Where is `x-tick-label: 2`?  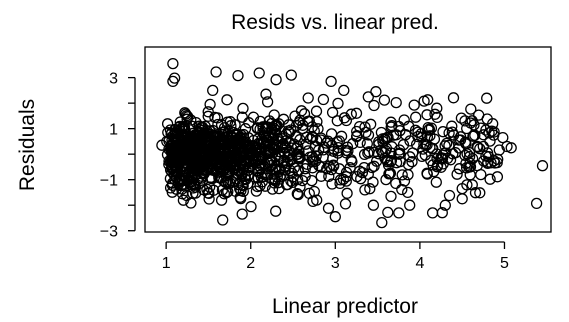 x-tick-label: 2 is located at coordinates (250, 263).